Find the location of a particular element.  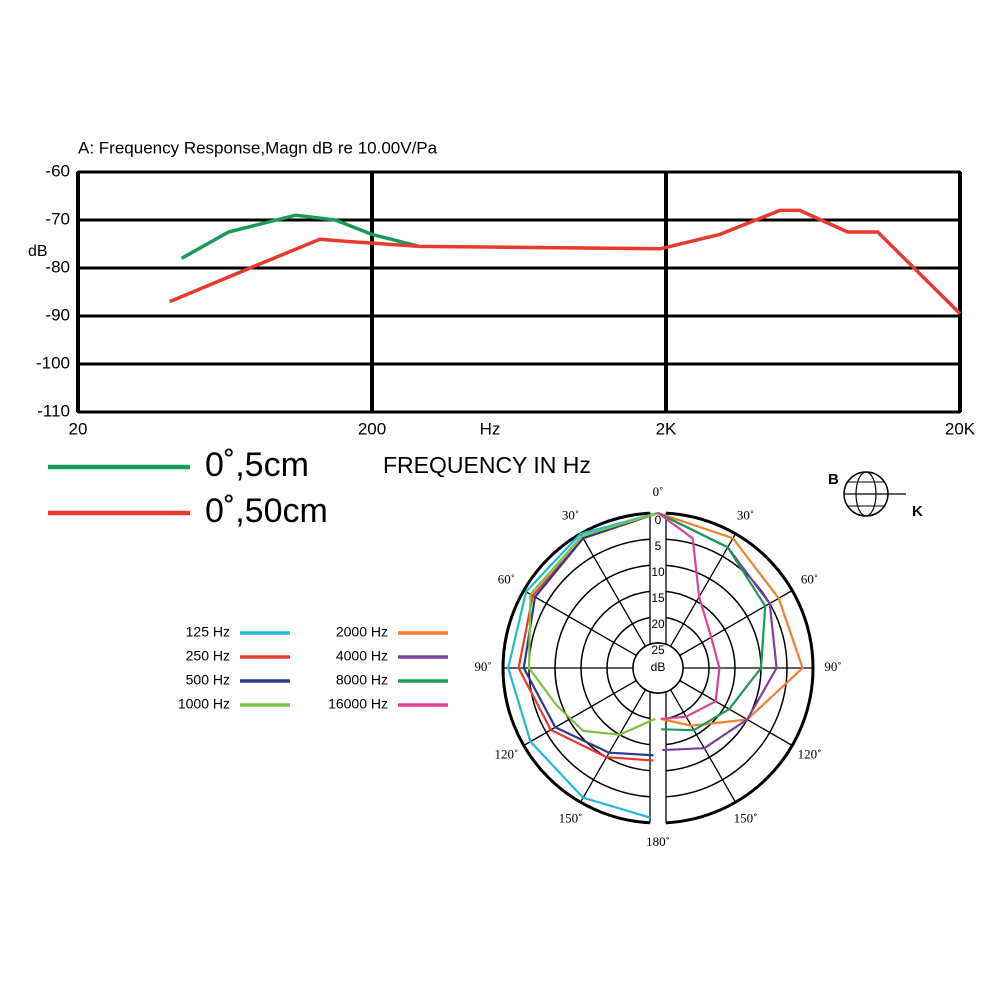

legend-label: 0˚,5cm is located at coordinates (257, 465).